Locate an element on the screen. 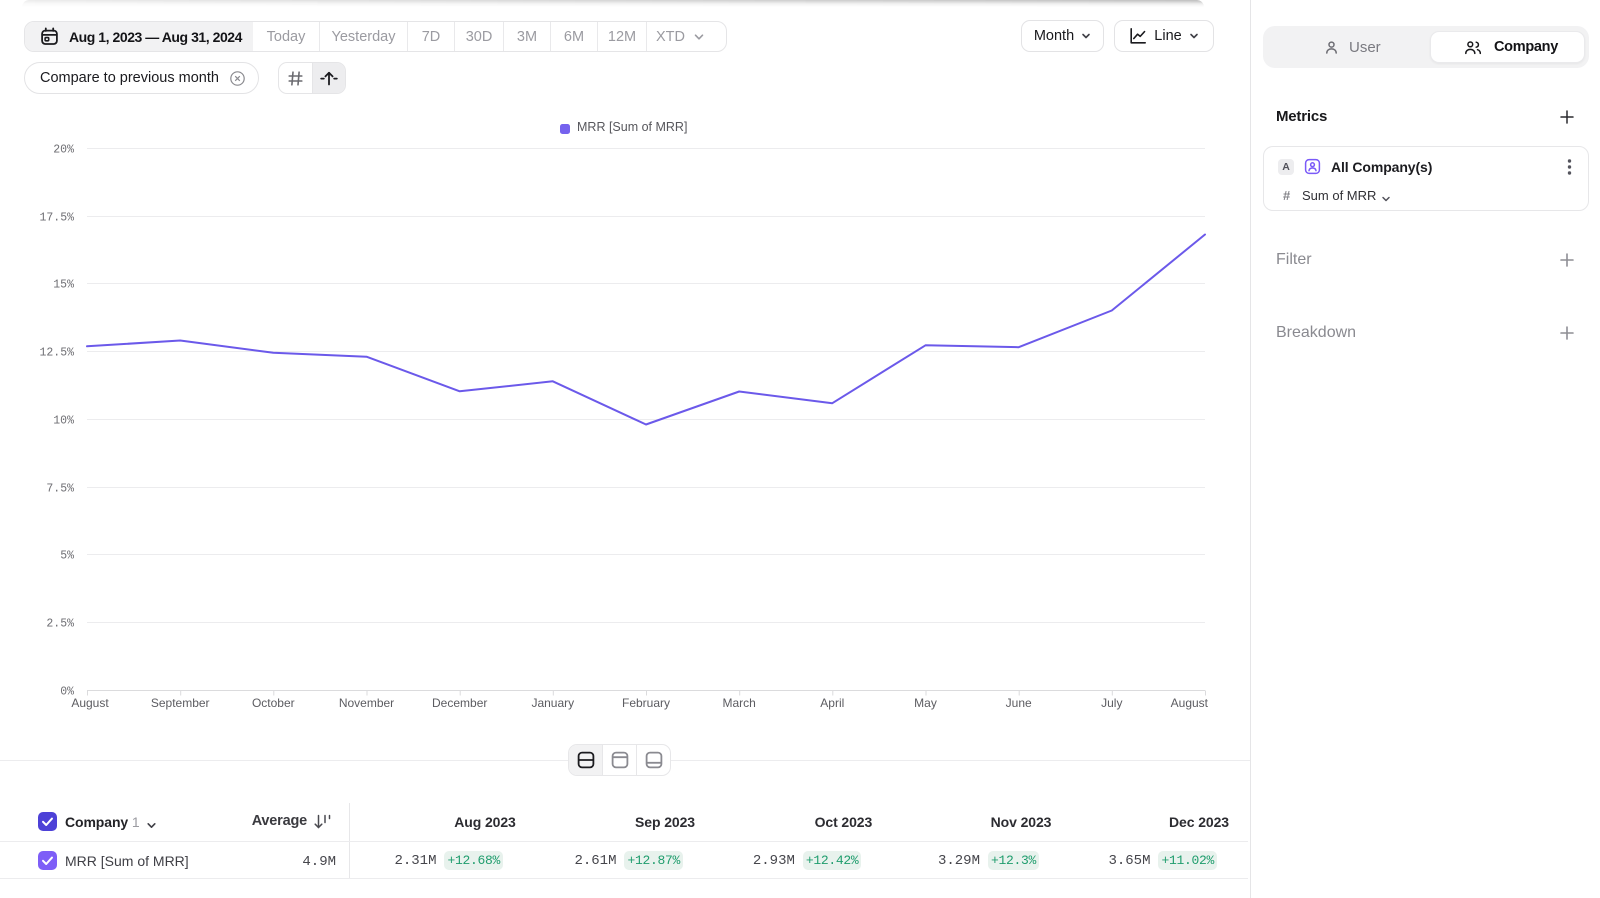 Image resolution: width=1600 pixels, height=898 pixels. svg-text: 2.5% is located at coordinates (60, 624).